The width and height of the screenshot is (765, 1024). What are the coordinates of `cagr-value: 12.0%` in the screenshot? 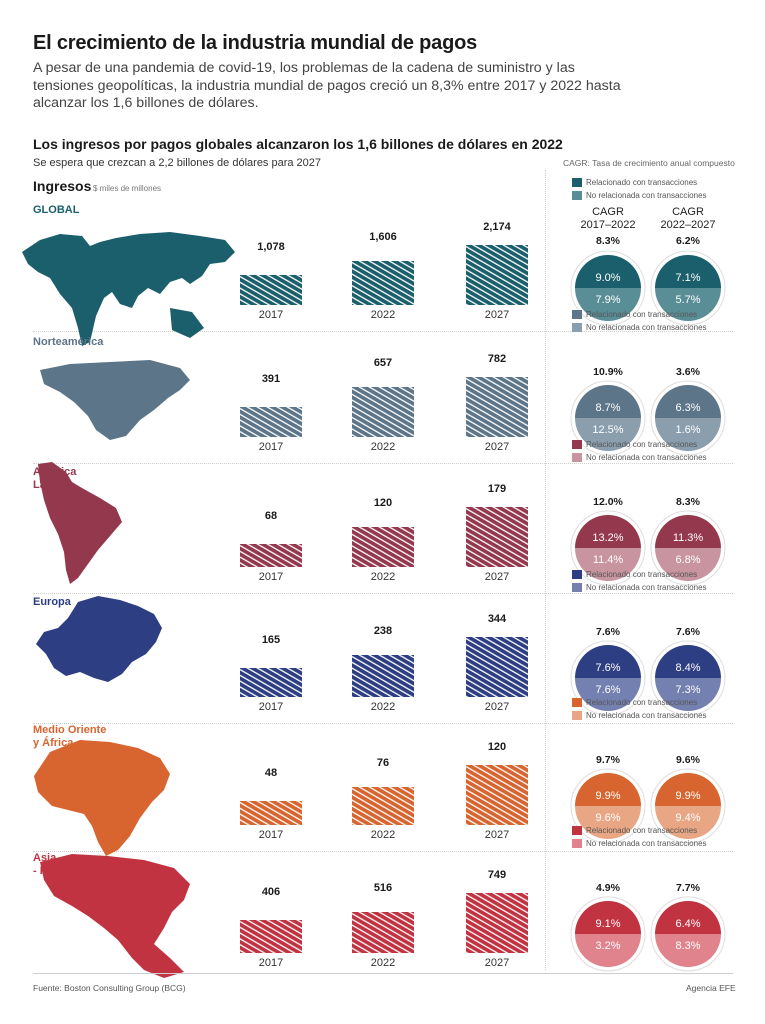 It's located at (608, 502).